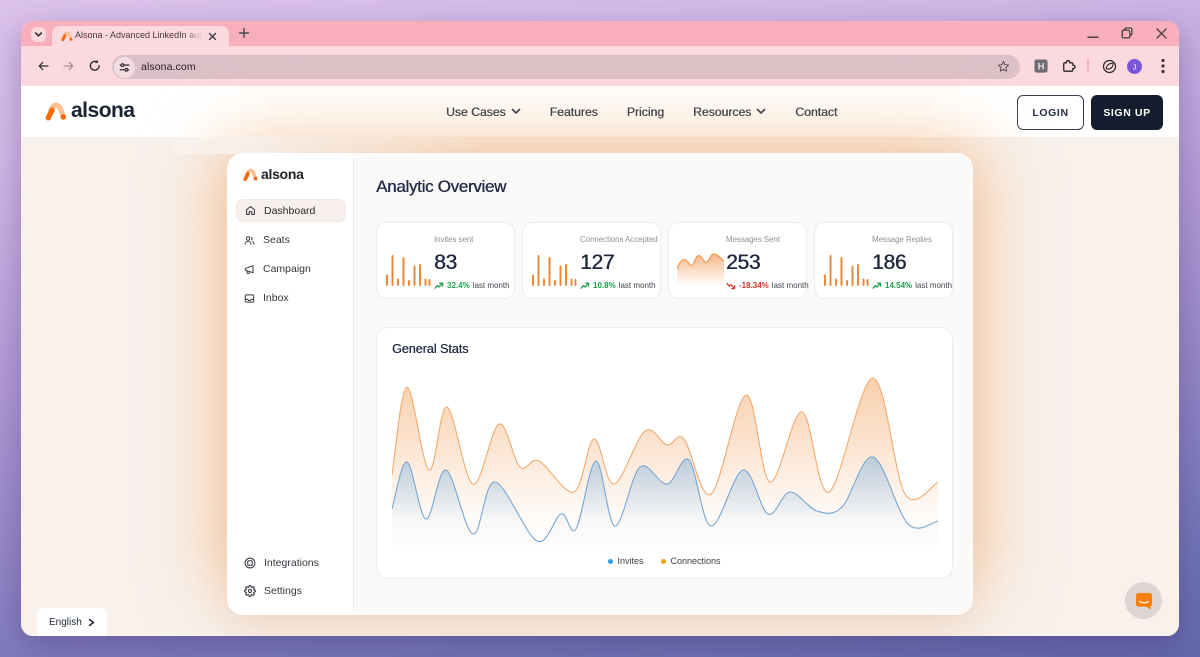 This screenshot has width=1200, height=657. Describe the element at coordinates (1040, 66) in the screenshot. I see `svg-text: H` at that location.